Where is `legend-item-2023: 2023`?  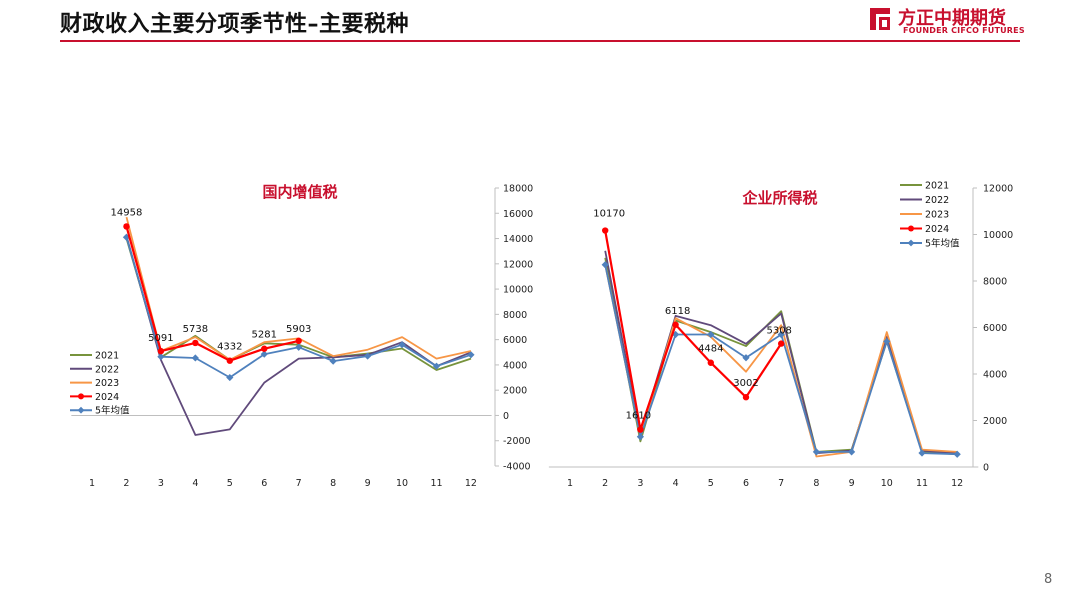 legend-item-2023: 2023 is located at coordinates (94, 383).